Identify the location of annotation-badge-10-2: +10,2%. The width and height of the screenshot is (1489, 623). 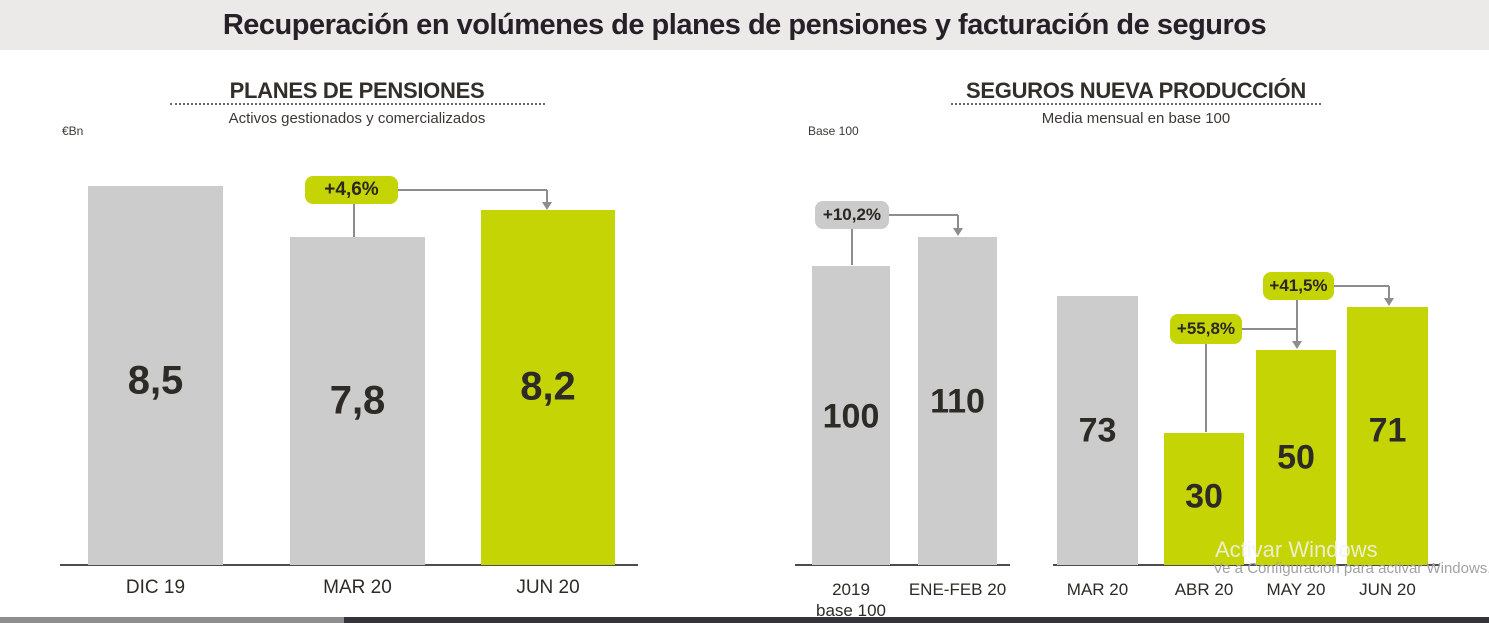
(852, 215).